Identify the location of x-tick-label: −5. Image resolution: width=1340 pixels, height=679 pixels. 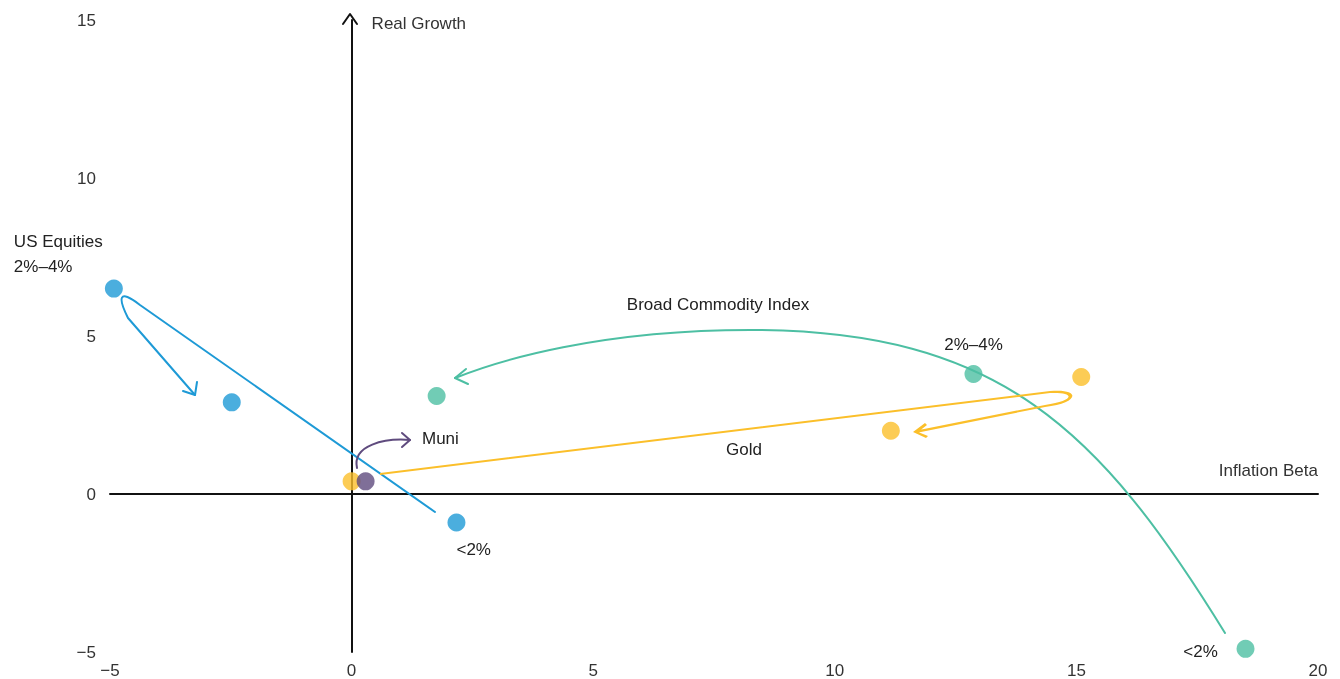
(110, 670).